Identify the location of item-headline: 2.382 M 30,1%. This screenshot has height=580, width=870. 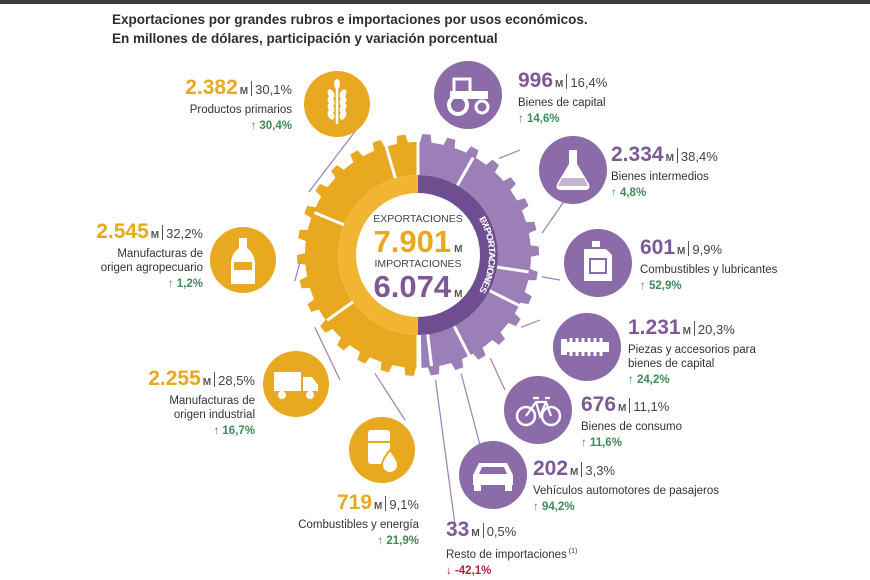
(238, 90).